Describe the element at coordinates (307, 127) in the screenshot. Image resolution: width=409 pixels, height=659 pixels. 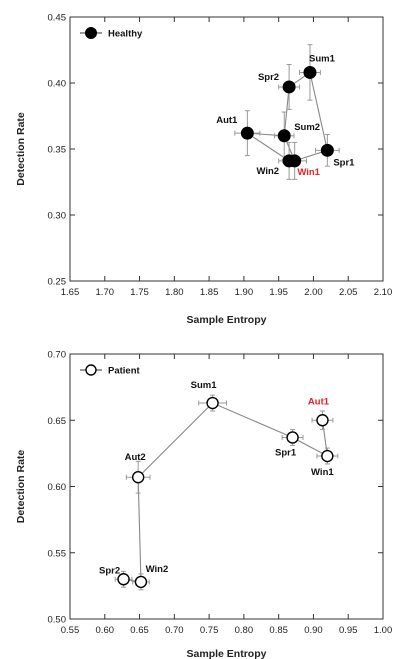
I see `point-label: Sum2` at that location.